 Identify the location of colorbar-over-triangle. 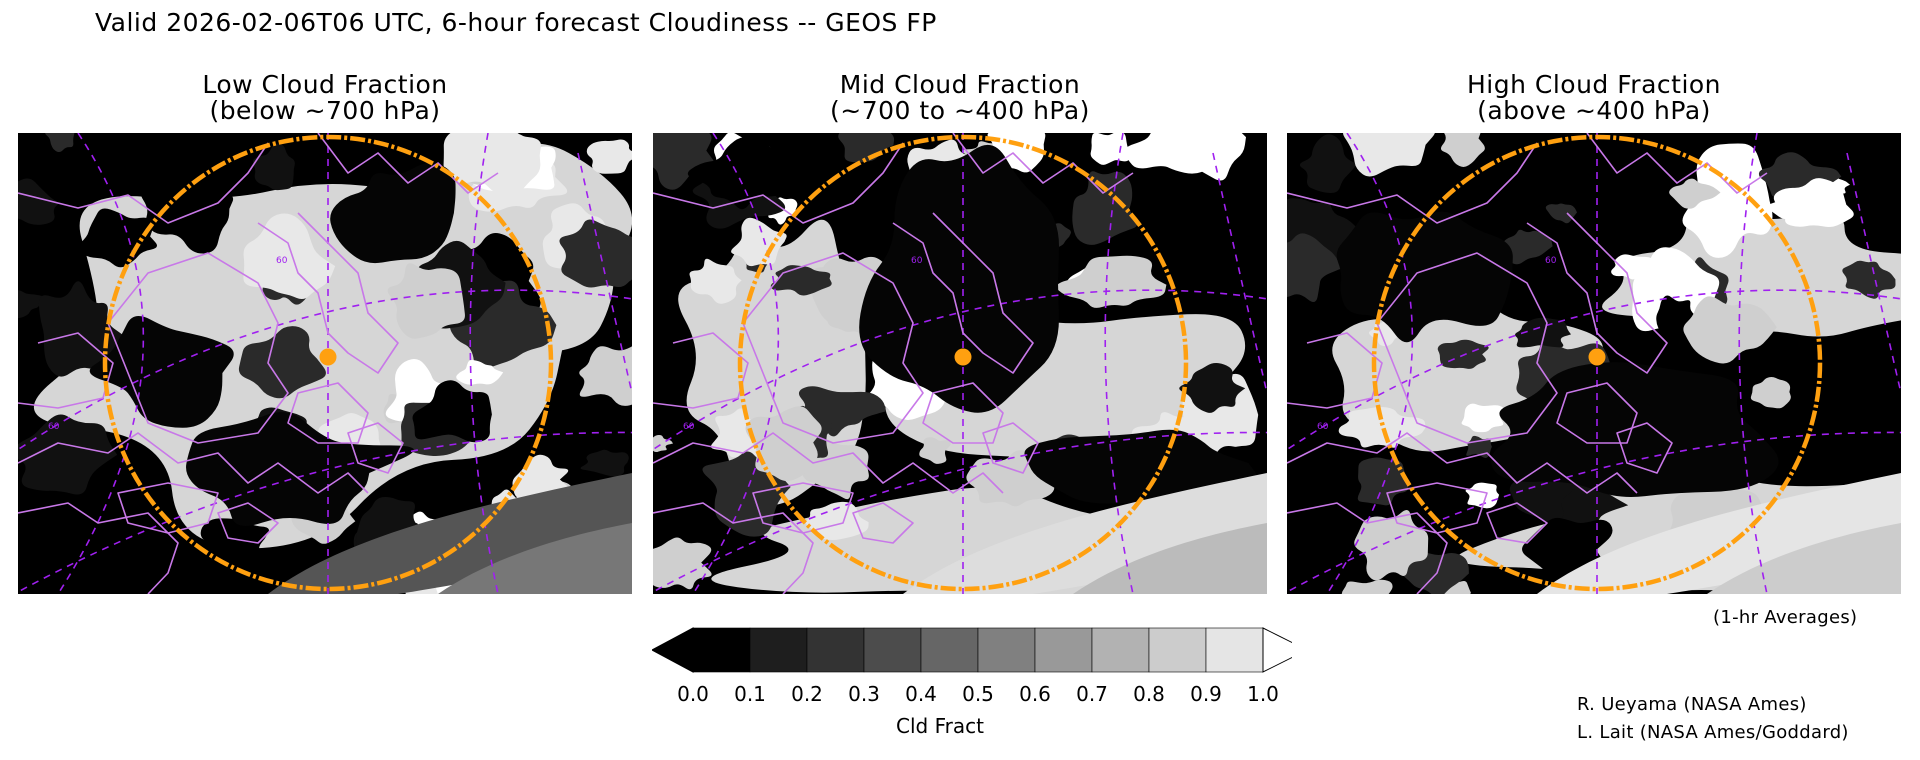
(1277, 650).